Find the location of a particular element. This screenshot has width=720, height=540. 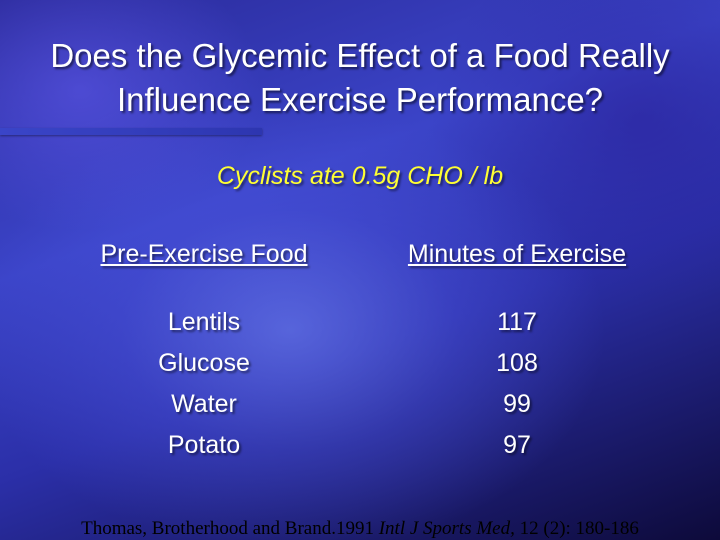

slide-subtitle: Cyclists ate 0.5g CHO / lb is located at coordinates (360, 176).